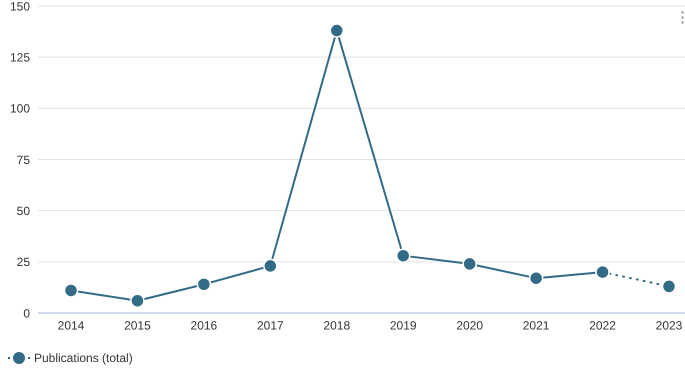 The height and width of the screenshot is (371, 685). I want to click on x-tick-label: 2014, so click(71, 325).